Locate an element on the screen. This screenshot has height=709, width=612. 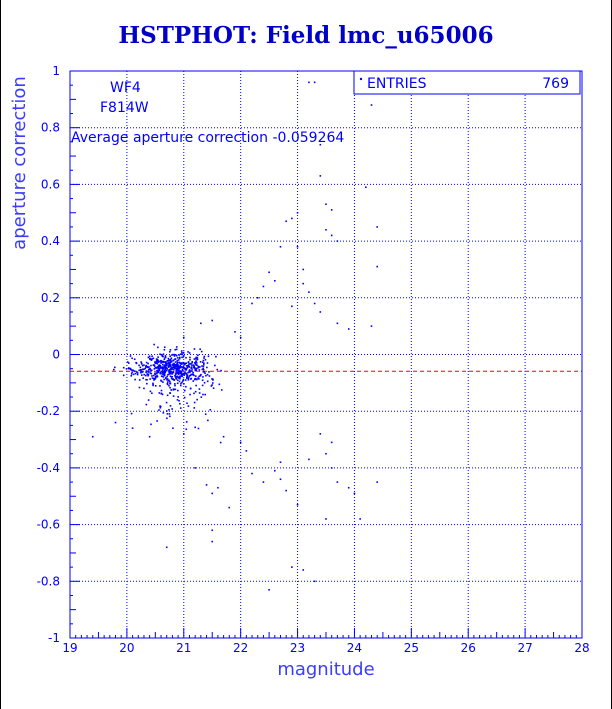
x-tick-label: 19 is located at coordinates (69, 648).